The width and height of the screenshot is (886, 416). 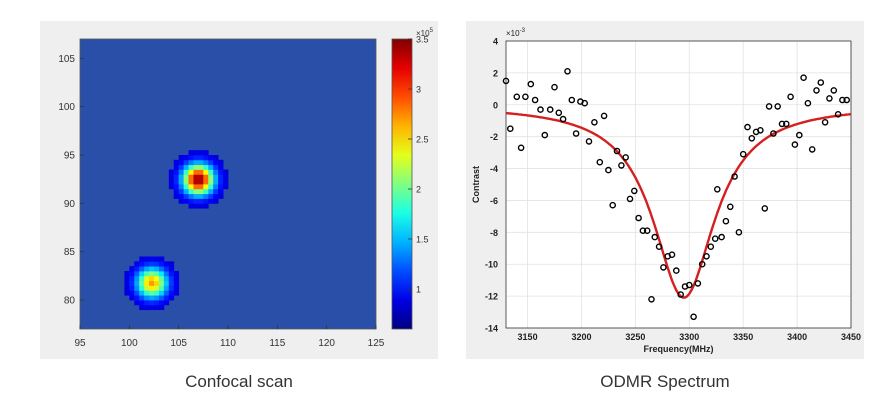 I want to click on odmr-x-tick-label: 3350, so click(x=743, y=337).